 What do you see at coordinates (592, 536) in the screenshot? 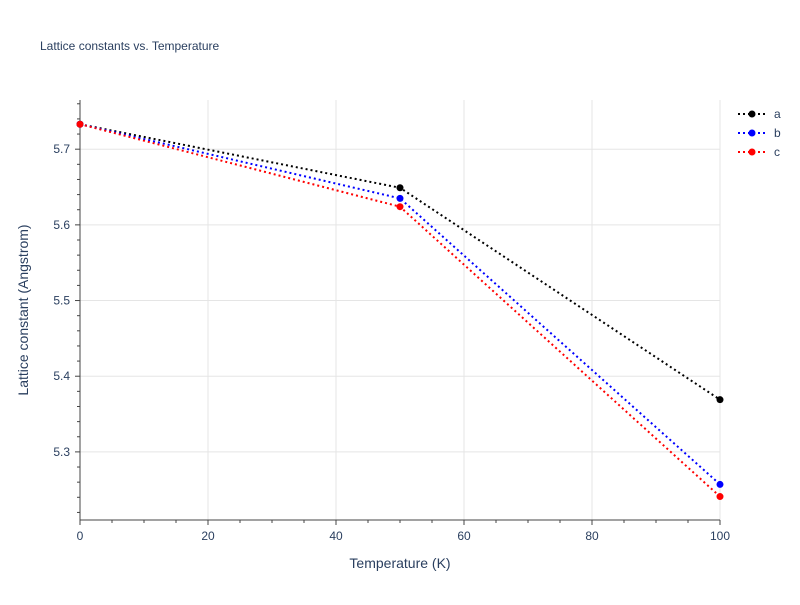
I see `x-tick-label: 80` at bounding box center [592, 536].